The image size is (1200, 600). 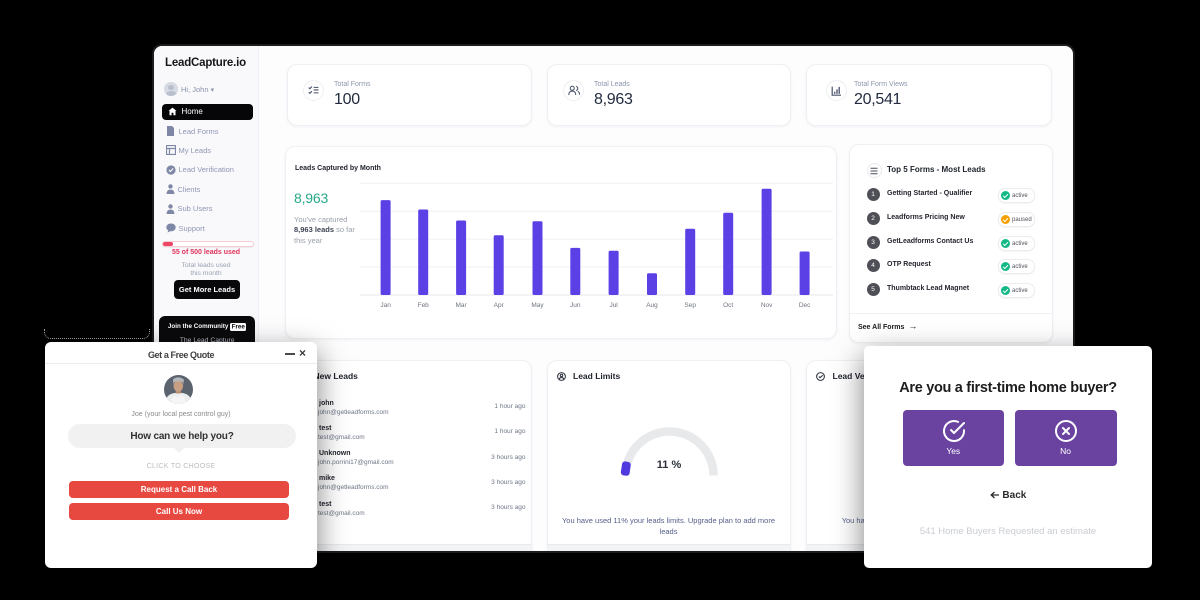 I want to click on svg-text: Mar, so click(x=461, y=305).